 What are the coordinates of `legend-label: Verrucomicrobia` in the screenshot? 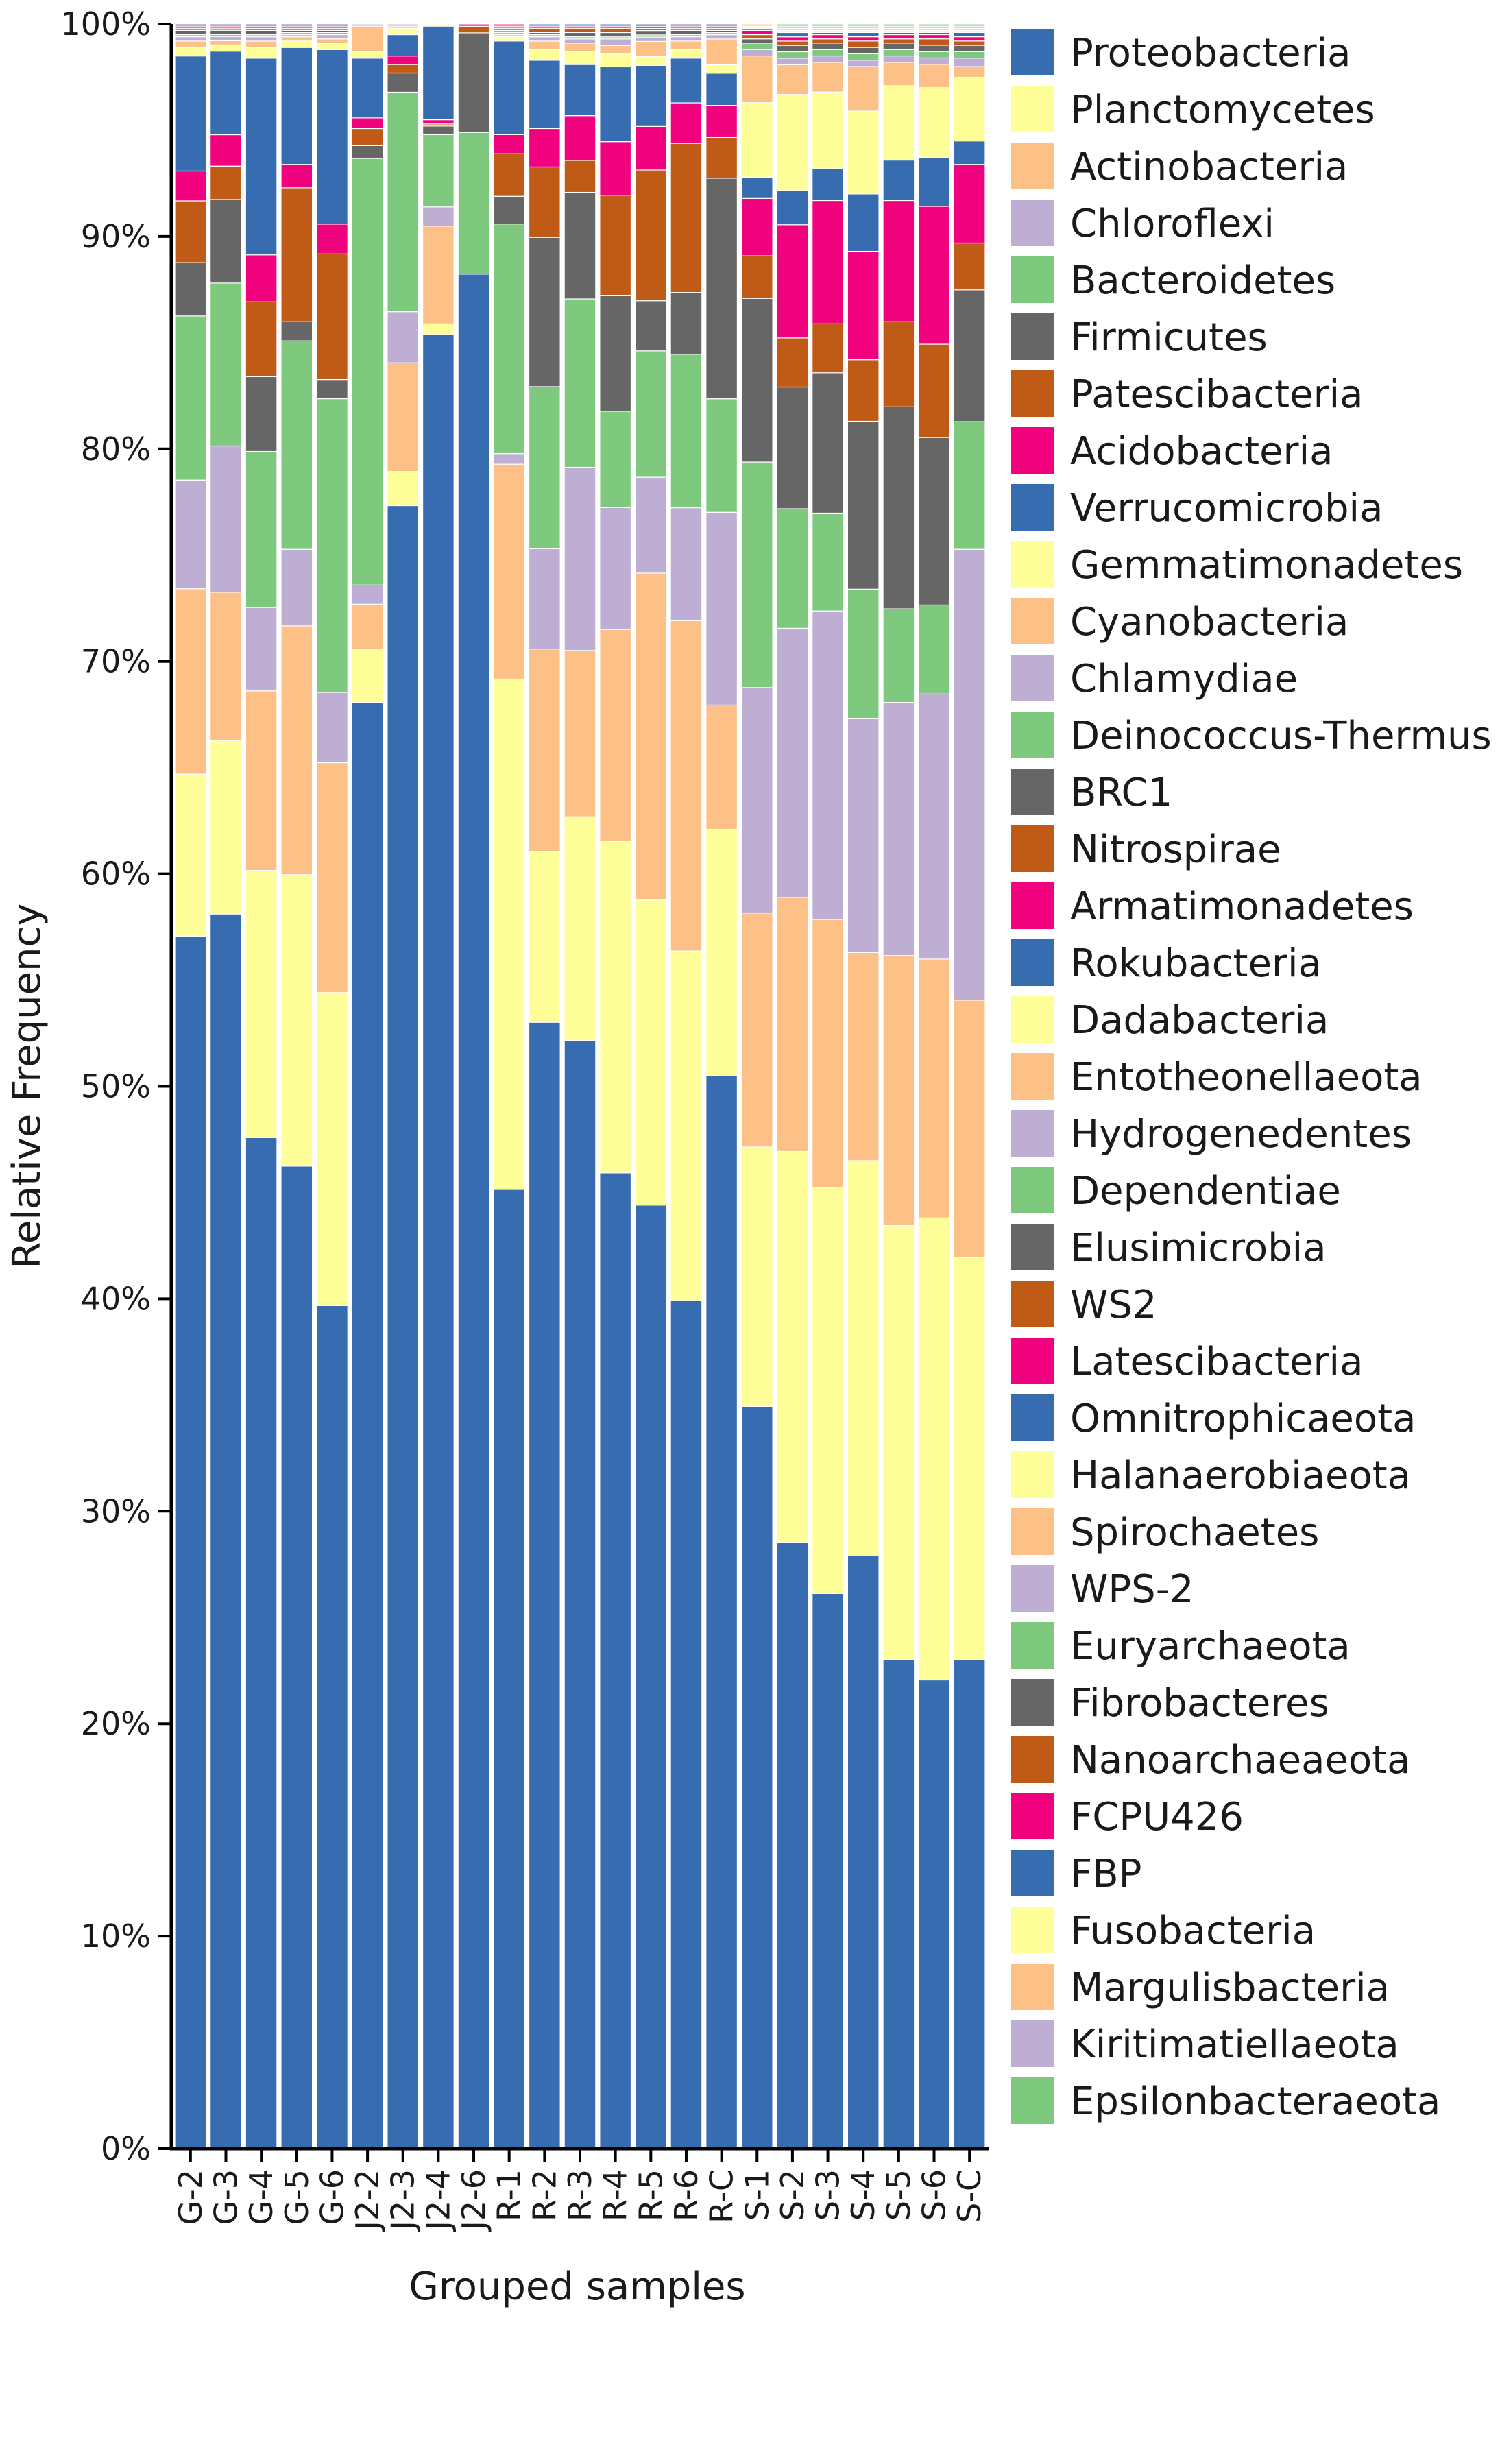 It's located at (1226, 508).